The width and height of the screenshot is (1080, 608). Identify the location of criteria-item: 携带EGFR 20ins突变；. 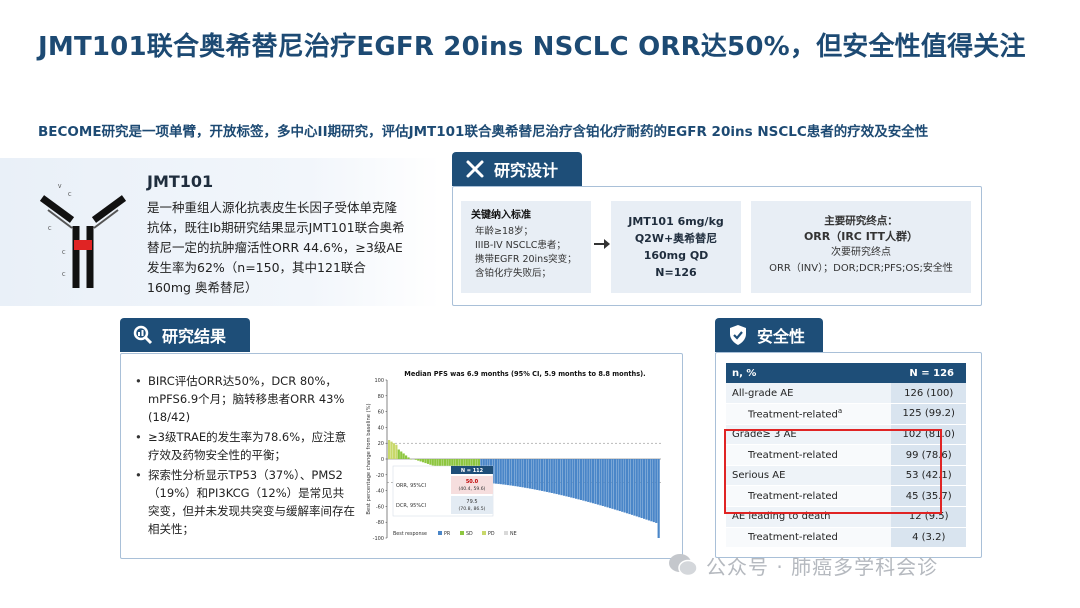
(526, 259).